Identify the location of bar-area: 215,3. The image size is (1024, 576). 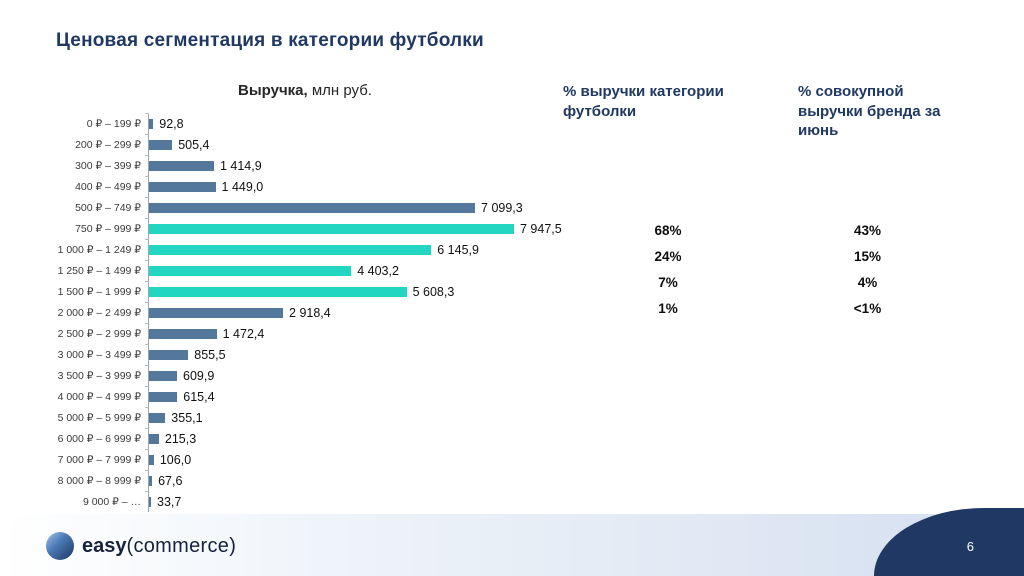
(170, 438).